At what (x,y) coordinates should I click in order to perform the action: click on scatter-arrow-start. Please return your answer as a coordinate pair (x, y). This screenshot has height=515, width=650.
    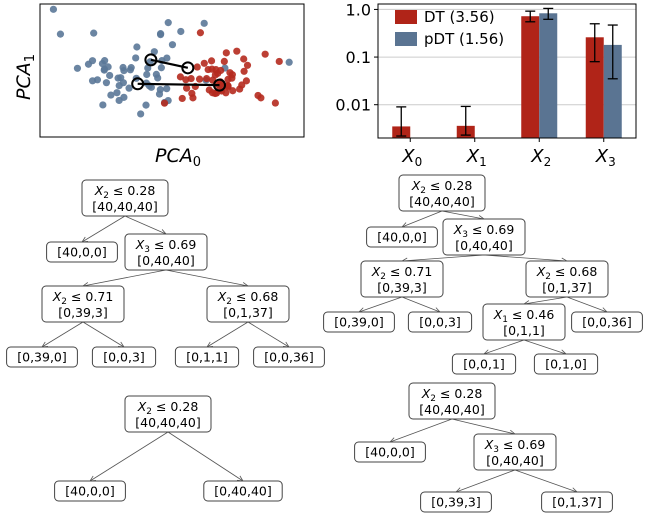
    Looking at the image, I should click on (151, 60).